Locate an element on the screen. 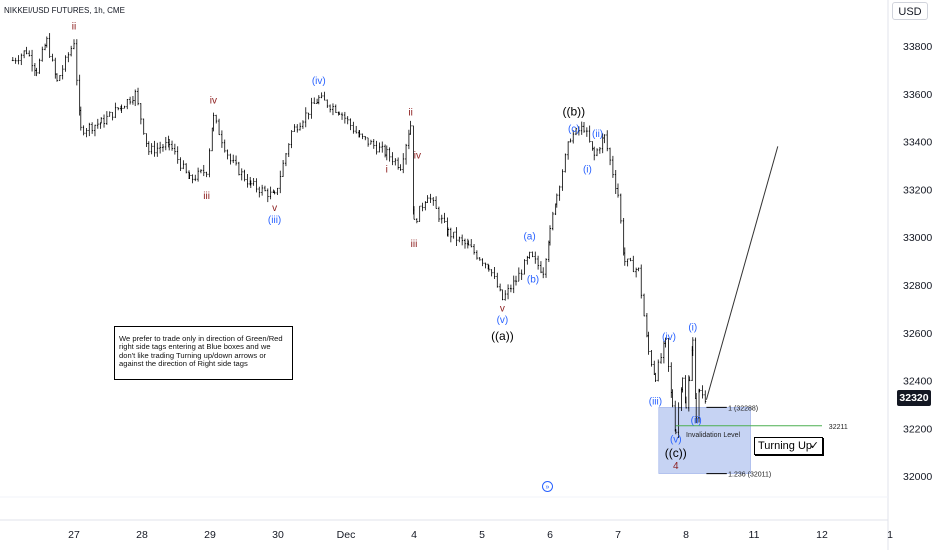 This screenshot has width=932, height=555. y-tick-label: 33200 is located at coordinates (917, 190).